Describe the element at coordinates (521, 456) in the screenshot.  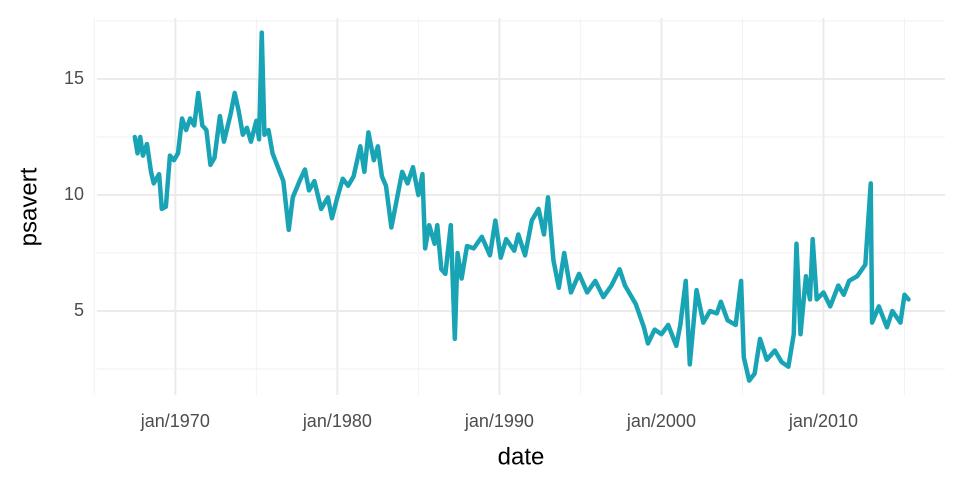
I see `x-axis-title: date` at that location.